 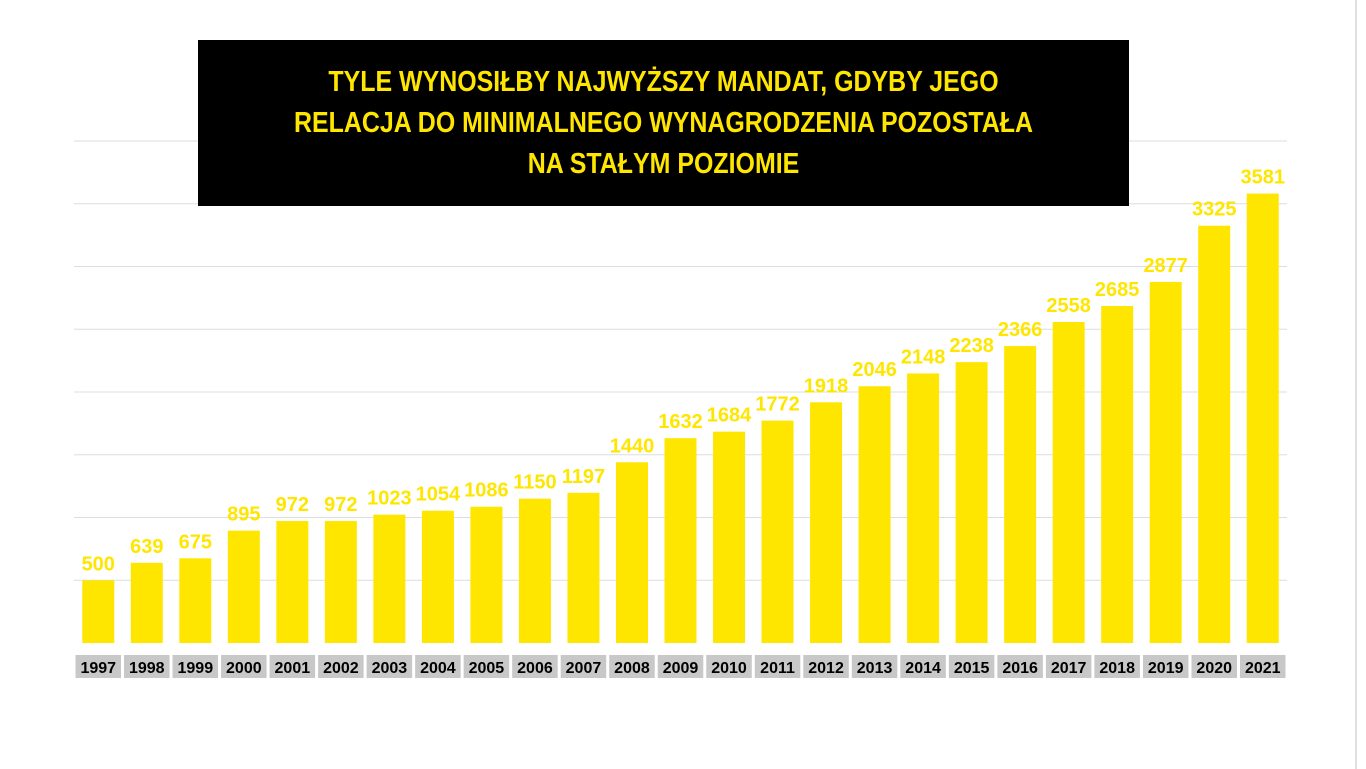 I want to click on data-label: 972, so click(x=340, y=505).